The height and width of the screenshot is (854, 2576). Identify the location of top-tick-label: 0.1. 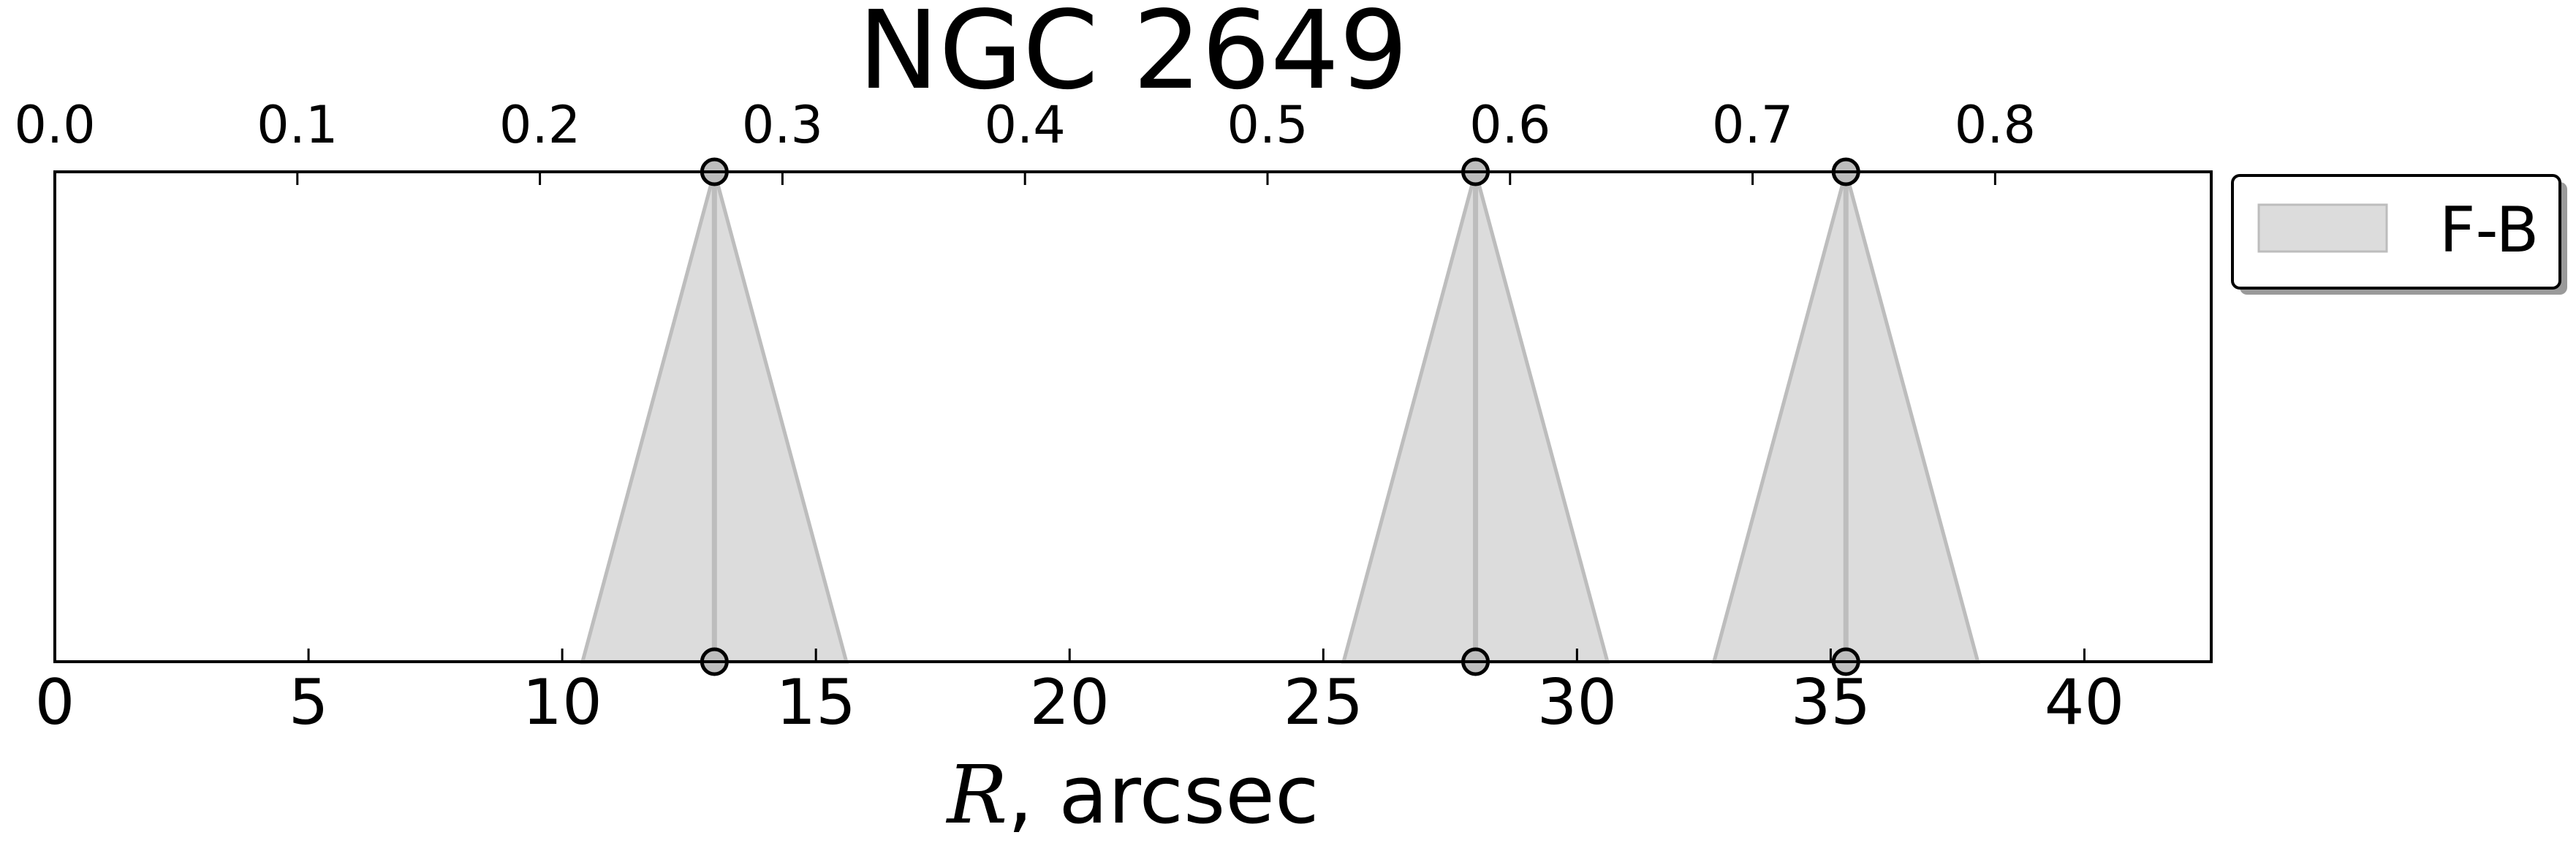
(297, 125).